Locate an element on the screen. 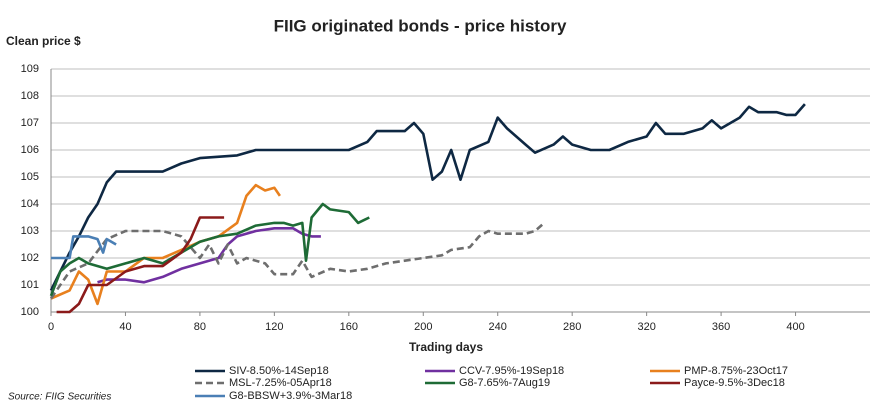 This screenshot has height=413, width=893. x-tick-label: 400 is located at coordinates (795, 327).